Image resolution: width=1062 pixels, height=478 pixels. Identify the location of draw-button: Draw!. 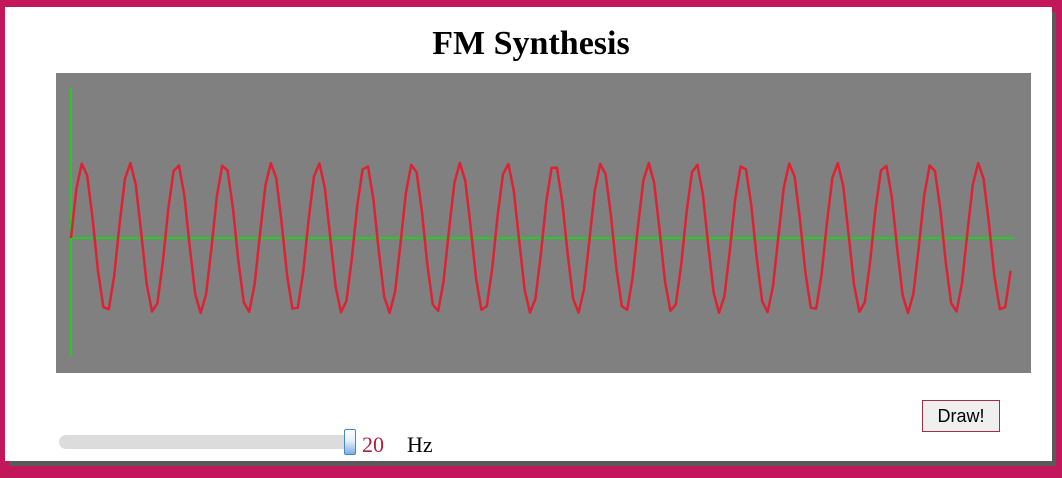
(961, 416).